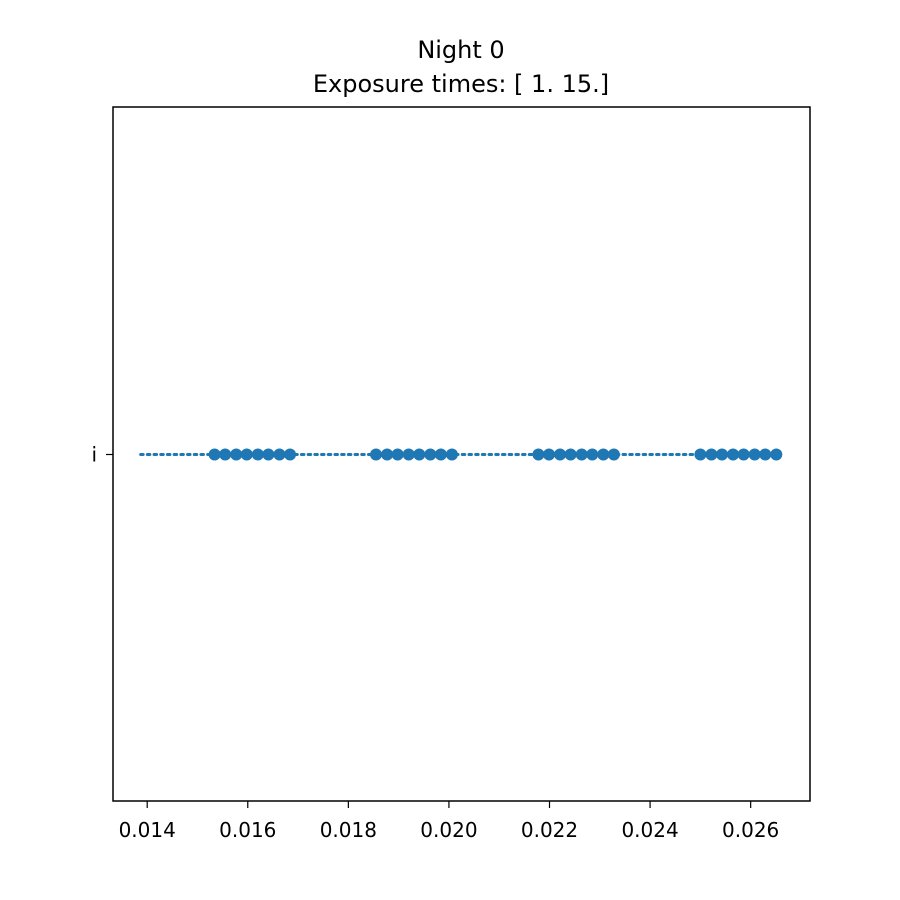  Describe the element at coordinates (460, 50) in the screenshot. I see `chart-title: Night 0` at that location.